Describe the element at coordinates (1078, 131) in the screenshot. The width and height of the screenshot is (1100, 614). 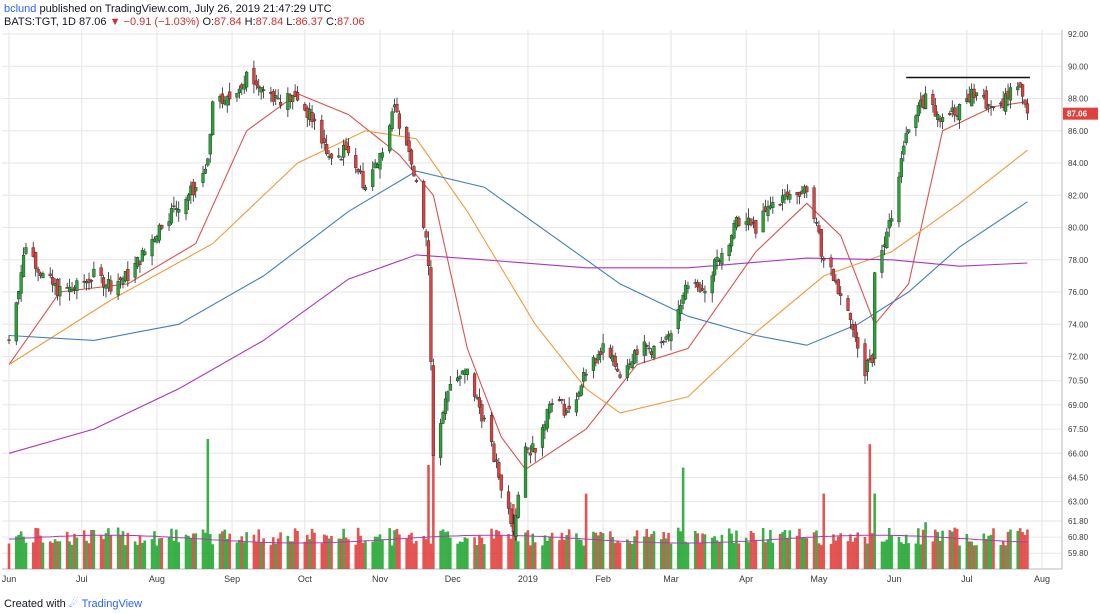
I see `y-tick-label: 86.00` at that location.